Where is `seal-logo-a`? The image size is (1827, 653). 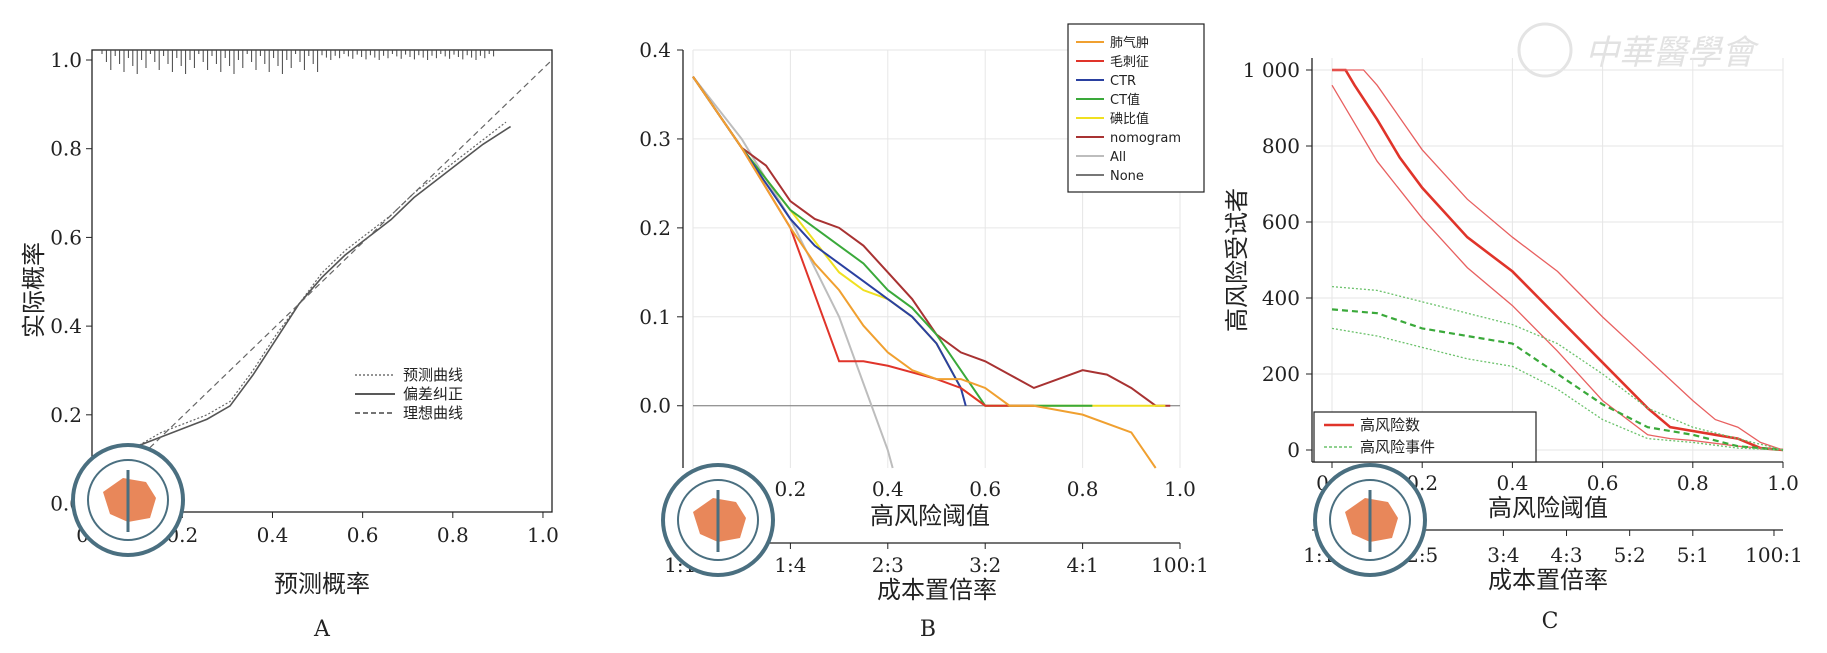
seal-logo-a is located at coordinates (128, 500).